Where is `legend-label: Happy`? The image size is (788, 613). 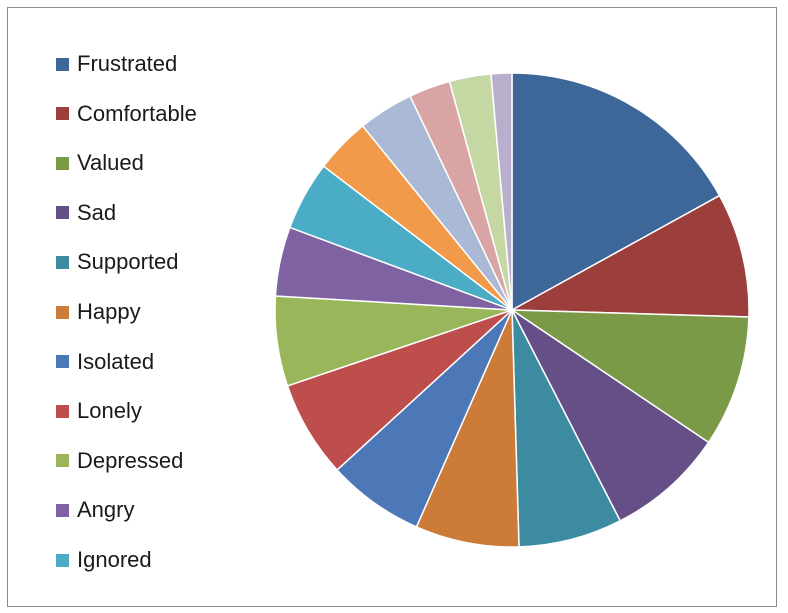
legend-label: Happy is located at coordinates (109, 311).